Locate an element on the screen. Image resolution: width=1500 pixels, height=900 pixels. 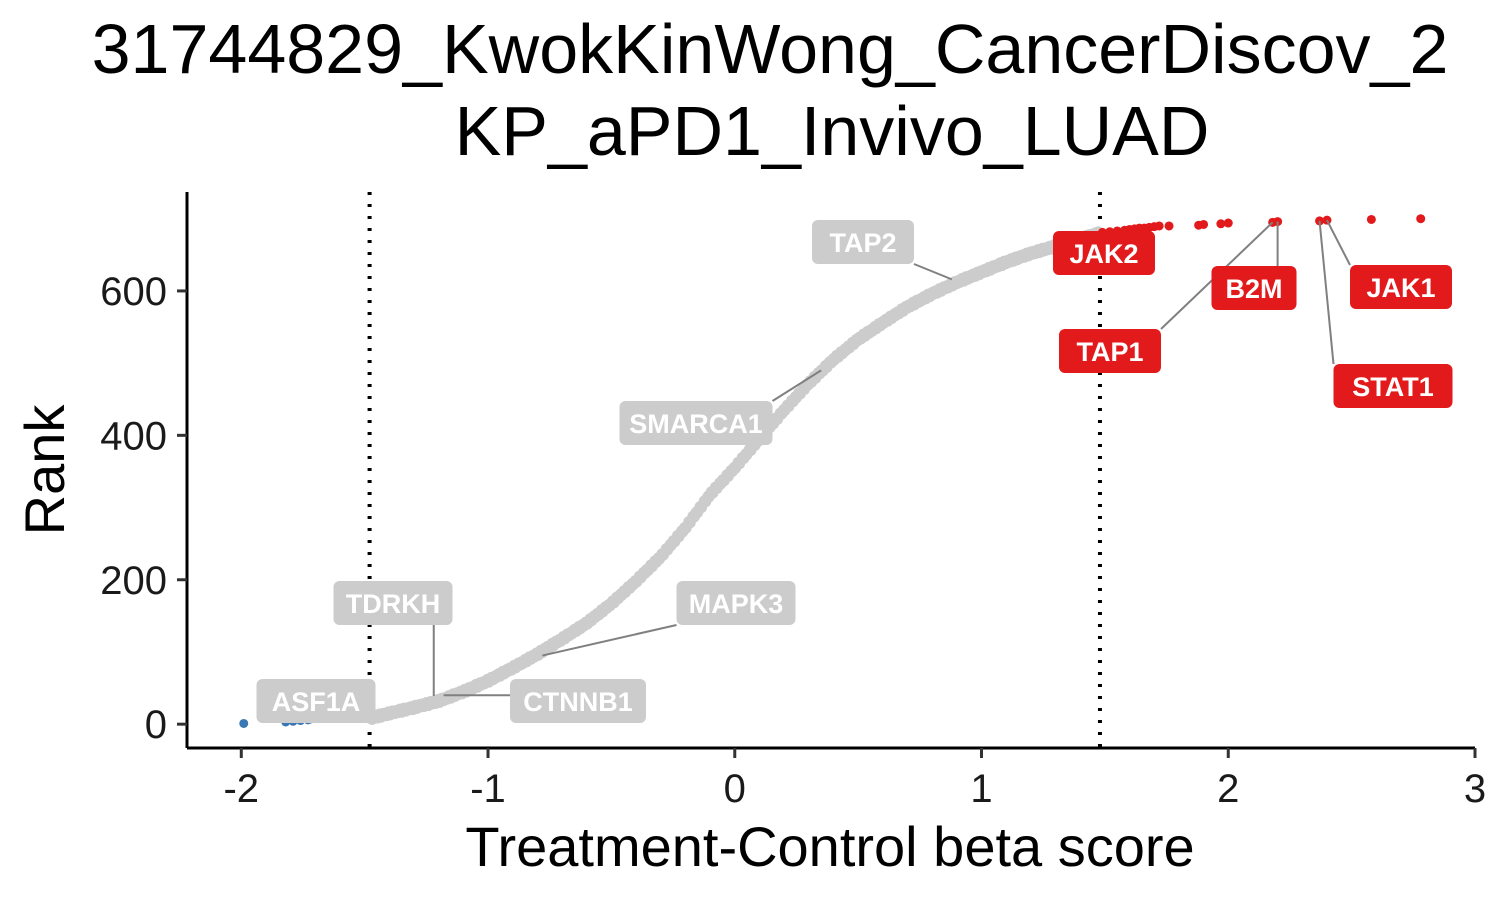
x-tick-label: 3 is located at coordinates (1475, 789).